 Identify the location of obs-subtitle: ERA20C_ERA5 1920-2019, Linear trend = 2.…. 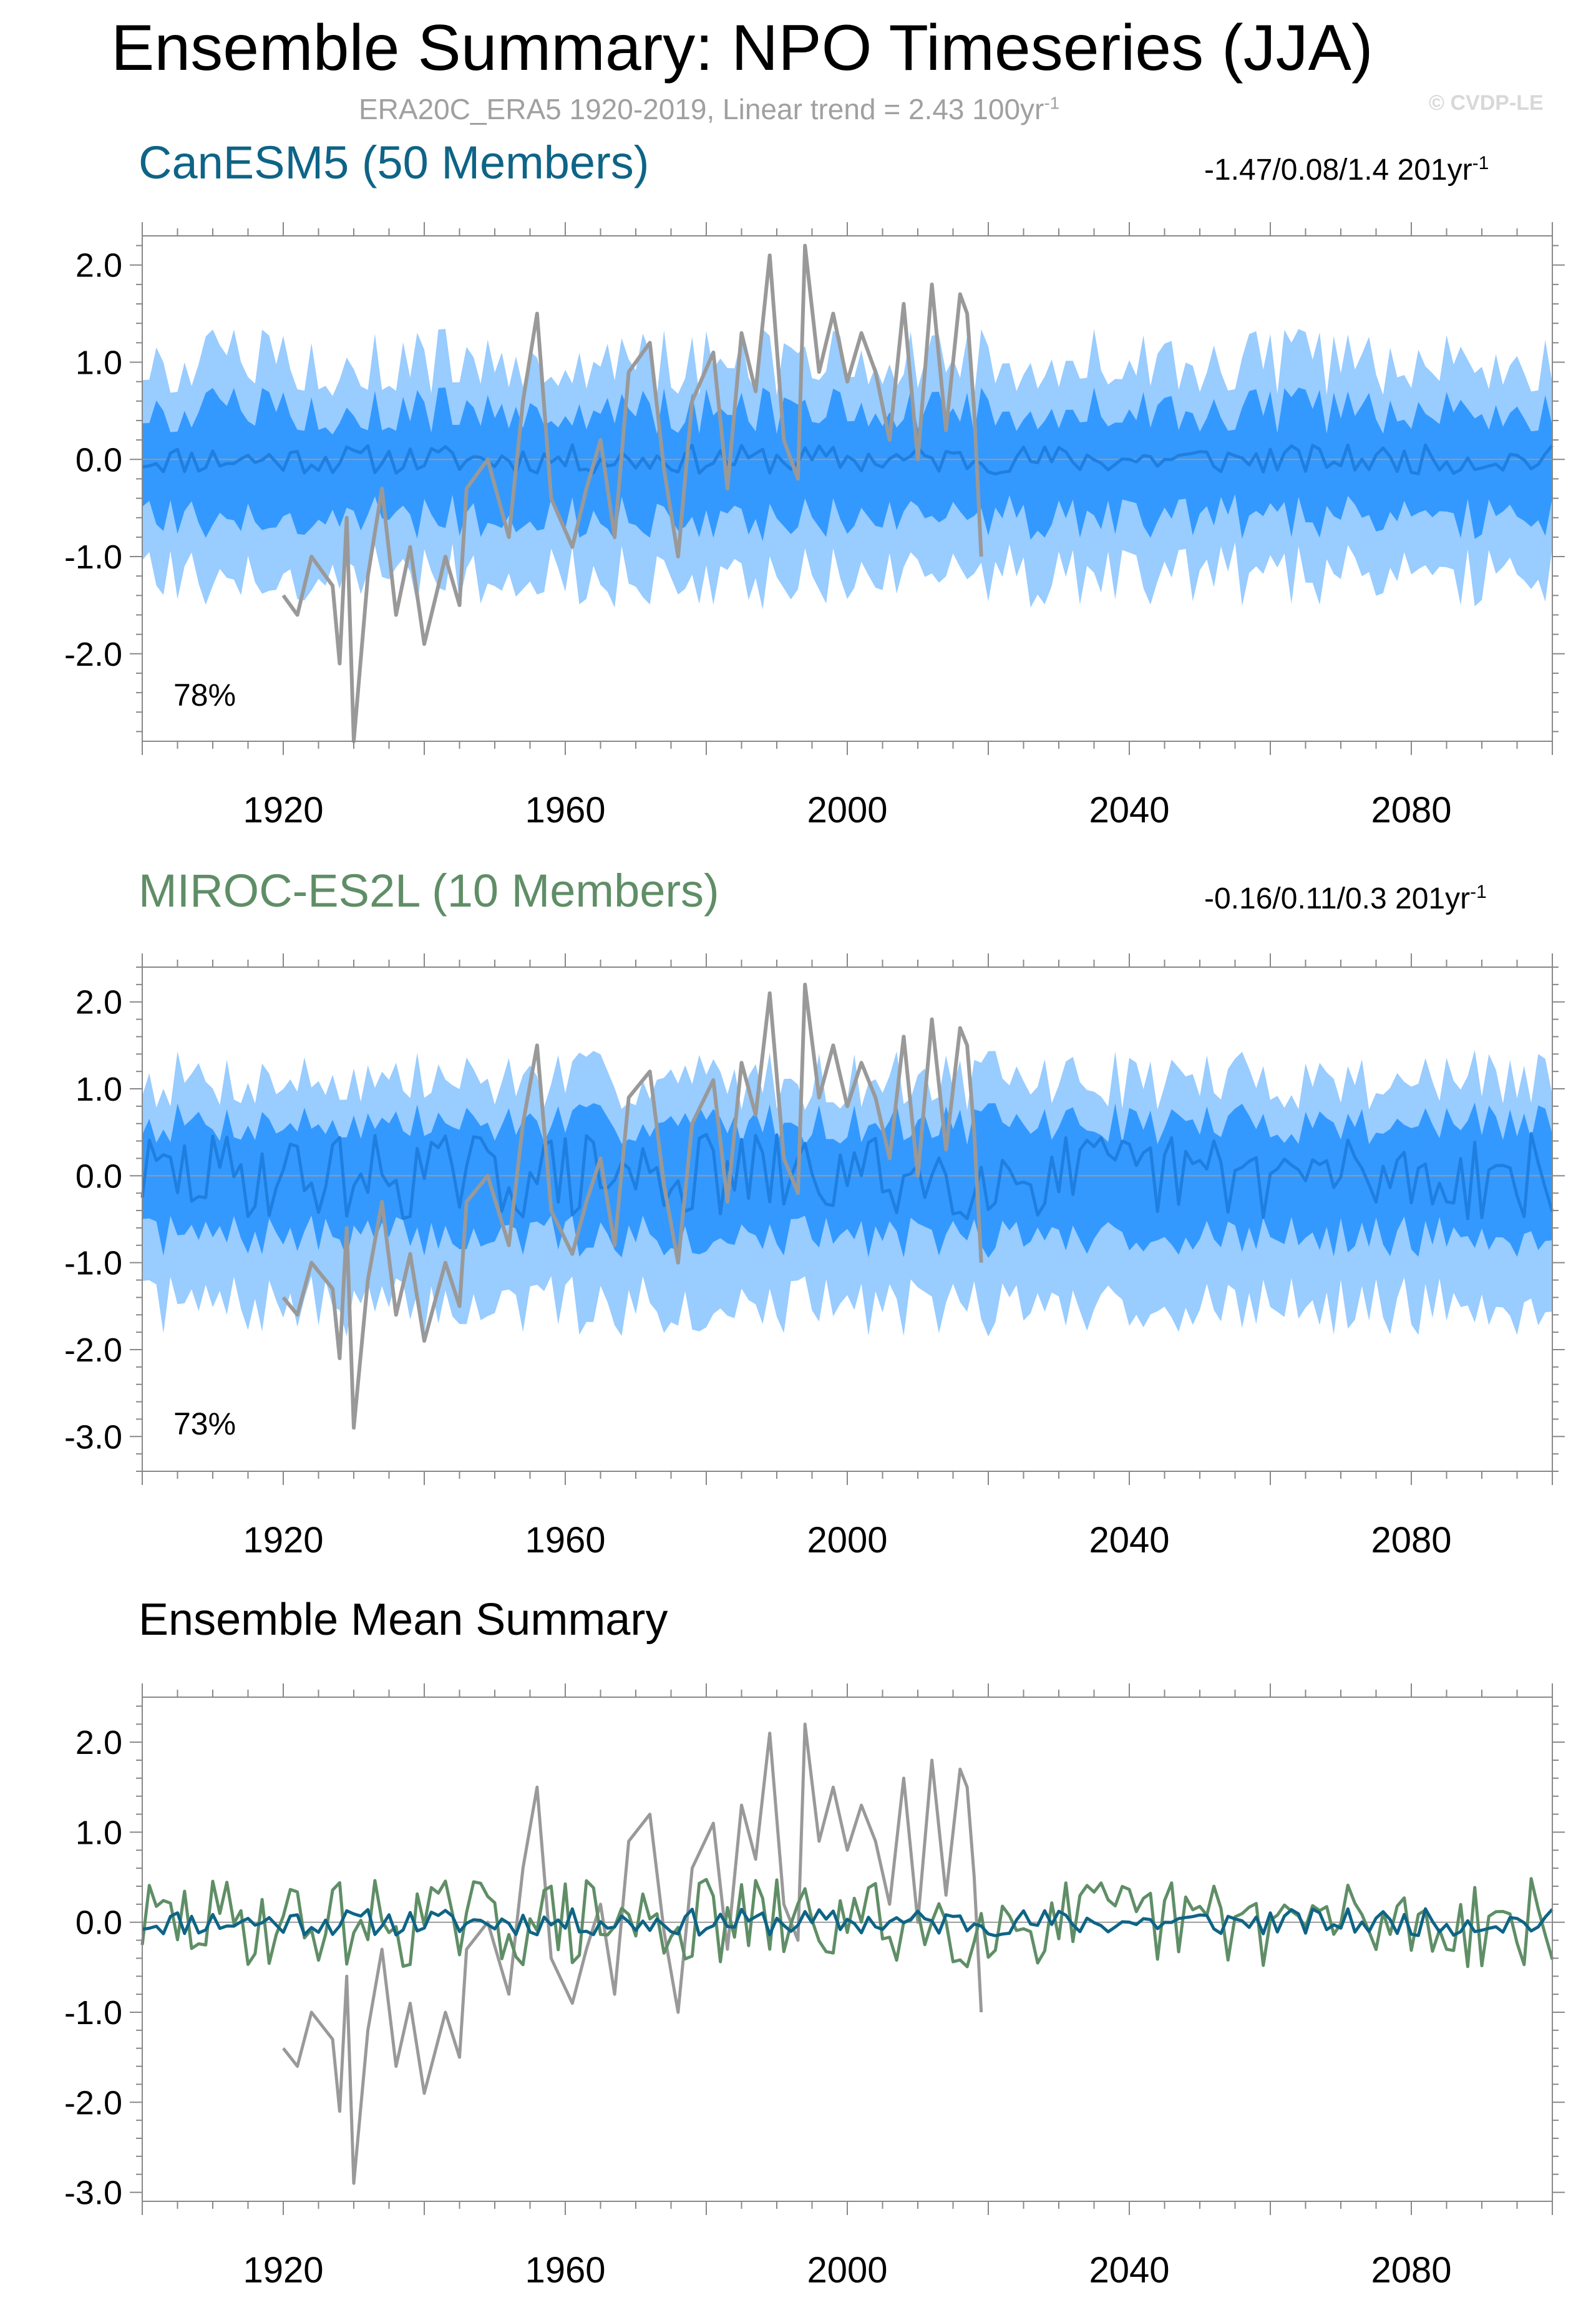
(709, 109).